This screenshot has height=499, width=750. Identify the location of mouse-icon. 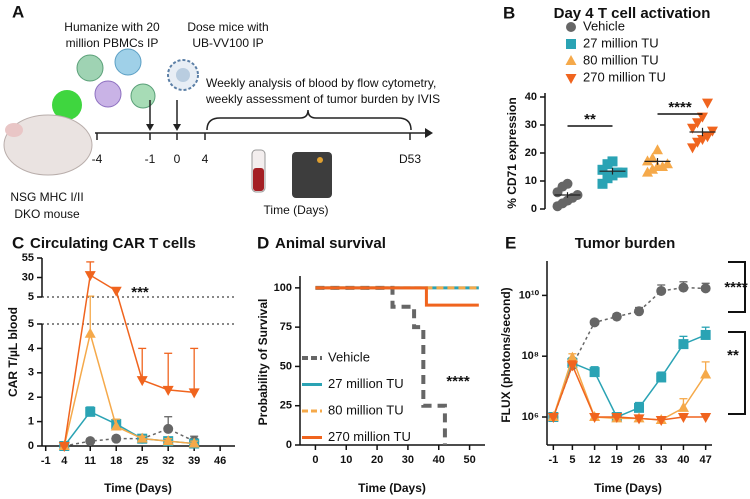
(14, 130).